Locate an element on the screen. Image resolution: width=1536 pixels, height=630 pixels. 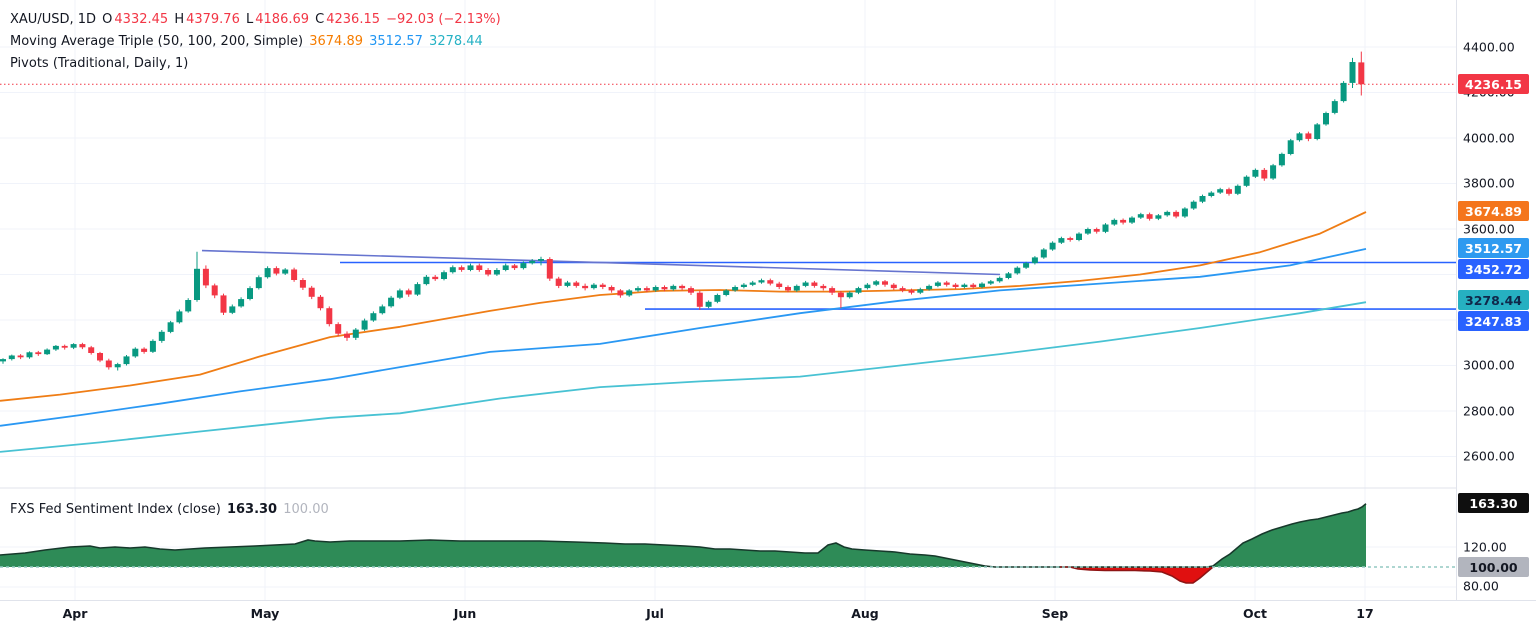
trendline is located at coordinates (601, 262).